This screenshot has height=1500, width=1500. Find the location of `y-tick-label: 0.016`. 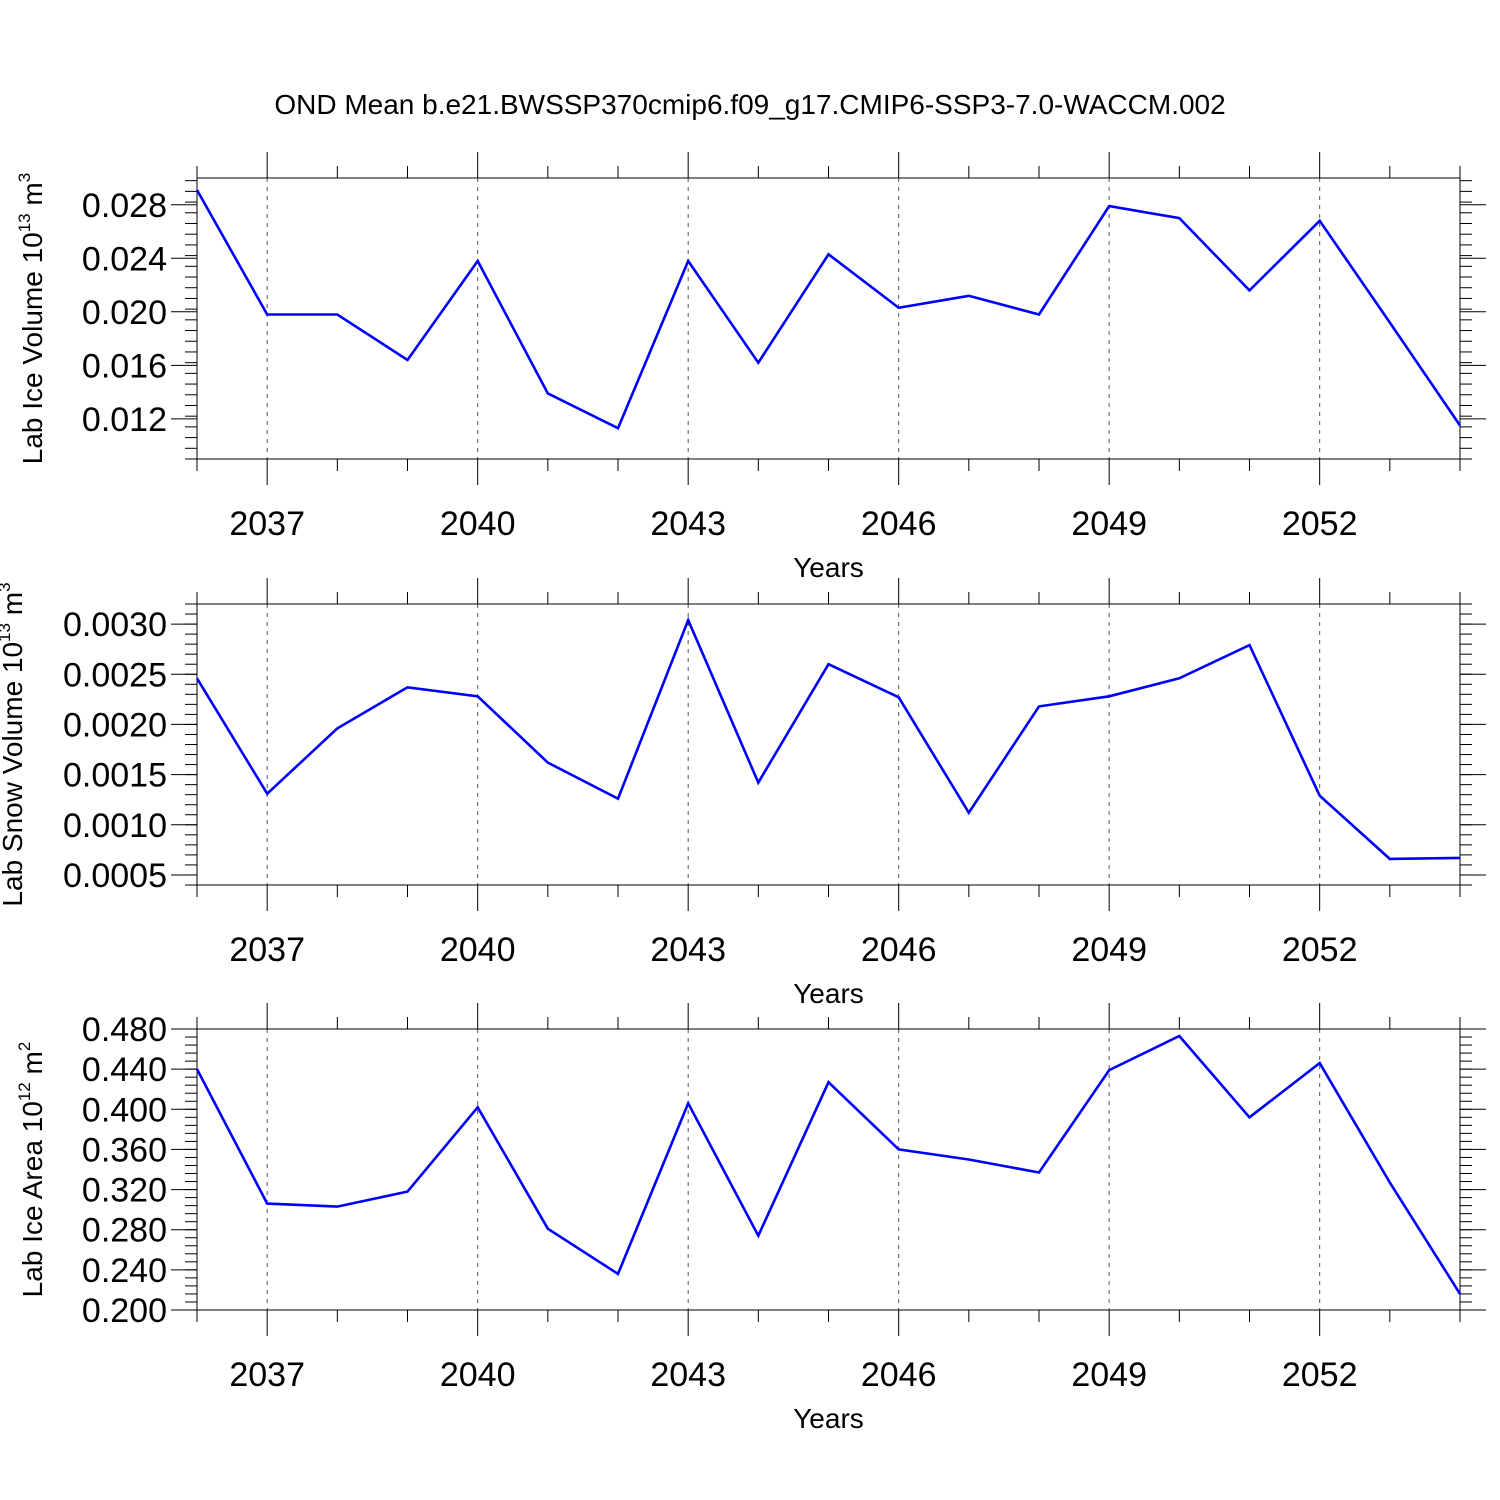

y-tick-label: 0.016 is located at coordinates (124, 366).